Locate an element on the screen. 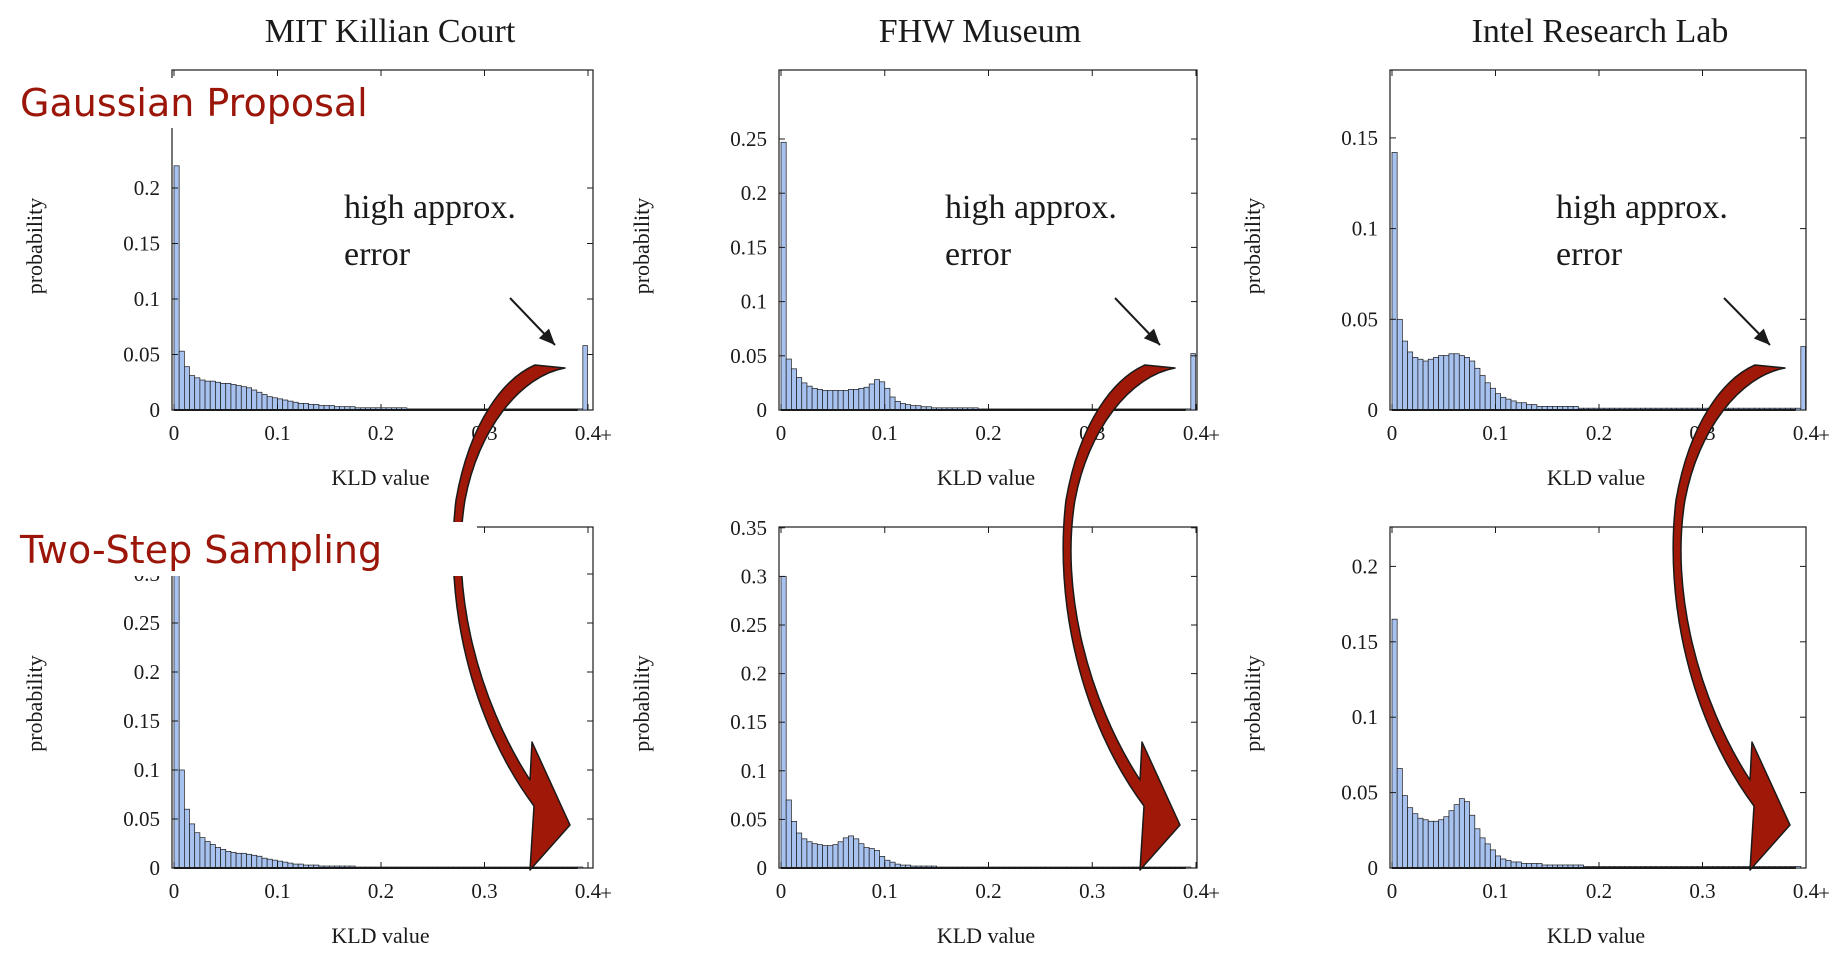 This screenshot has width=1836, height=953. row-label: Two-Step Sampling is located at coordinates (200, 550).